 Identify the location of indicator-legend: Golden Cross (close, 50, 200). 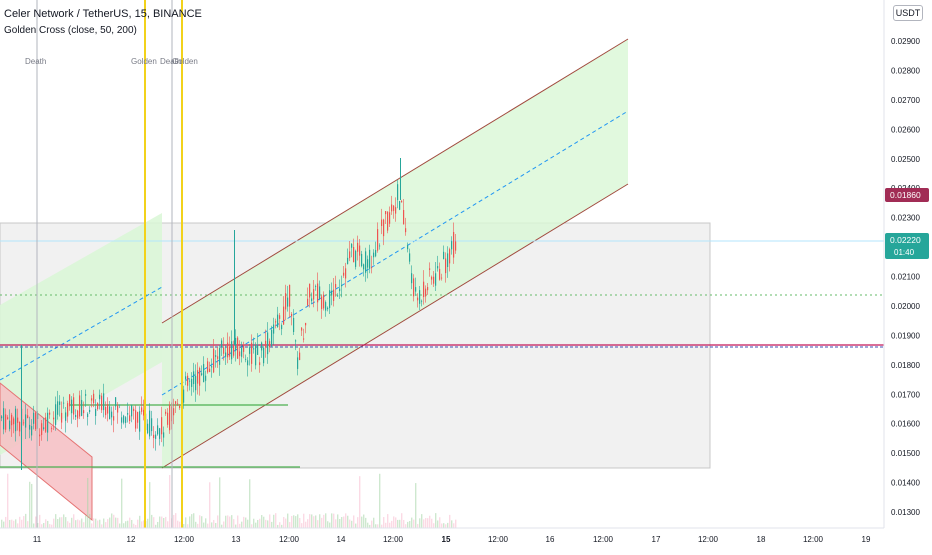
(70, 30).